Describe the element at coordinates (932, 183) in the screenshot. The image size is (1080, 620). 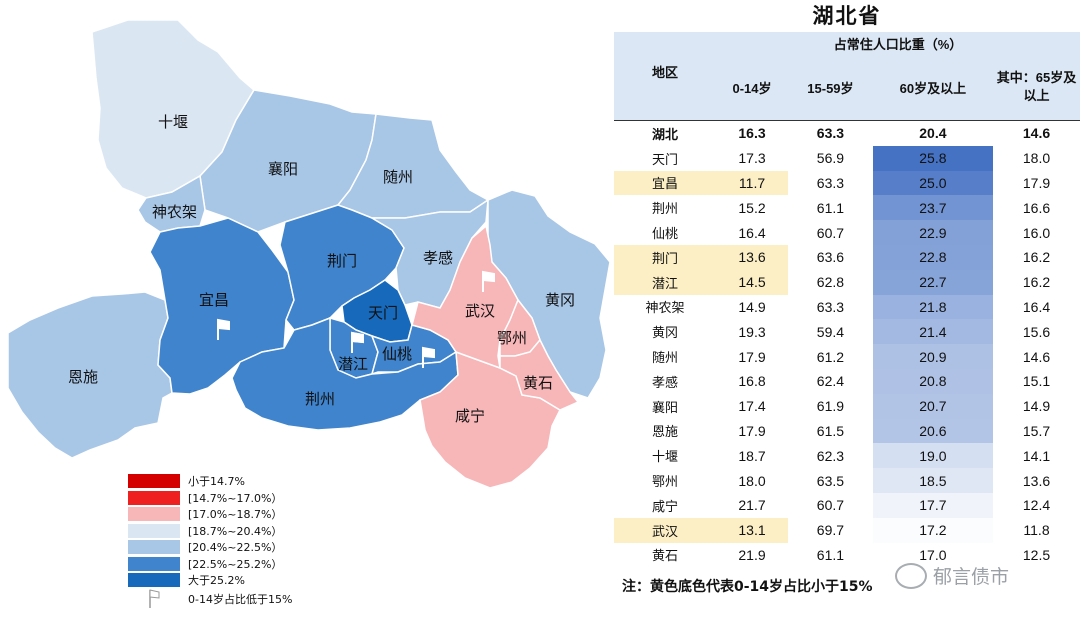
I see `cell-col-60plus: 25.0` at that location.